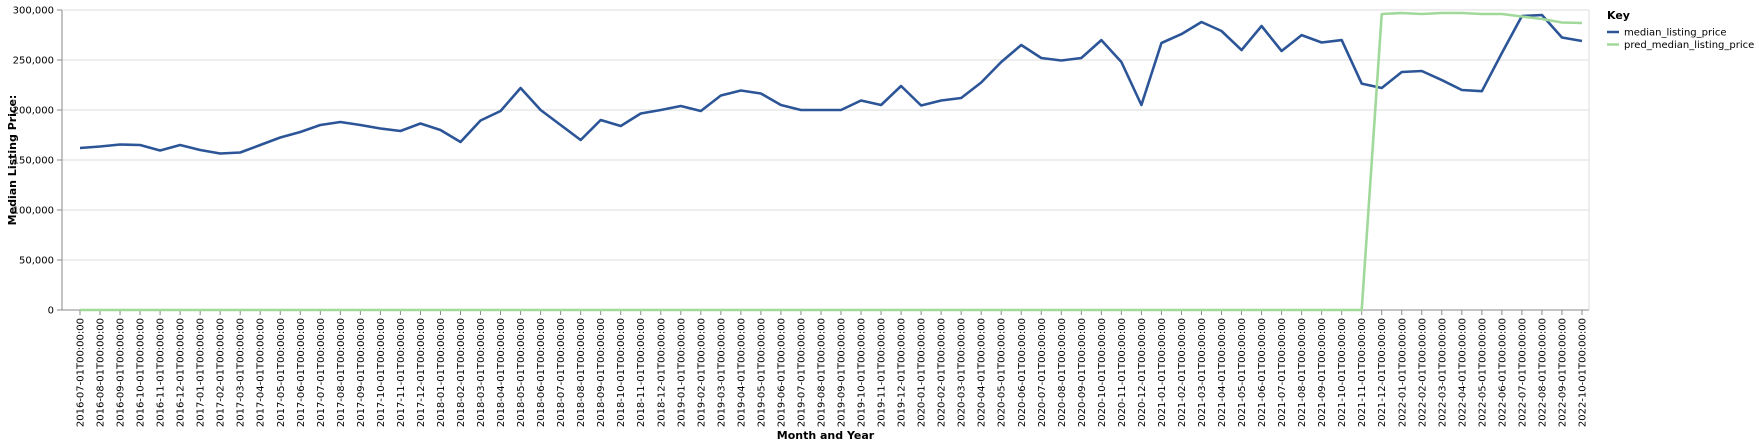 Image resolution: width=1759 pixels, height=447 pixels. I want to click on x-tick-label: 2022-08-01T00:00:00, so click(1542, 372).